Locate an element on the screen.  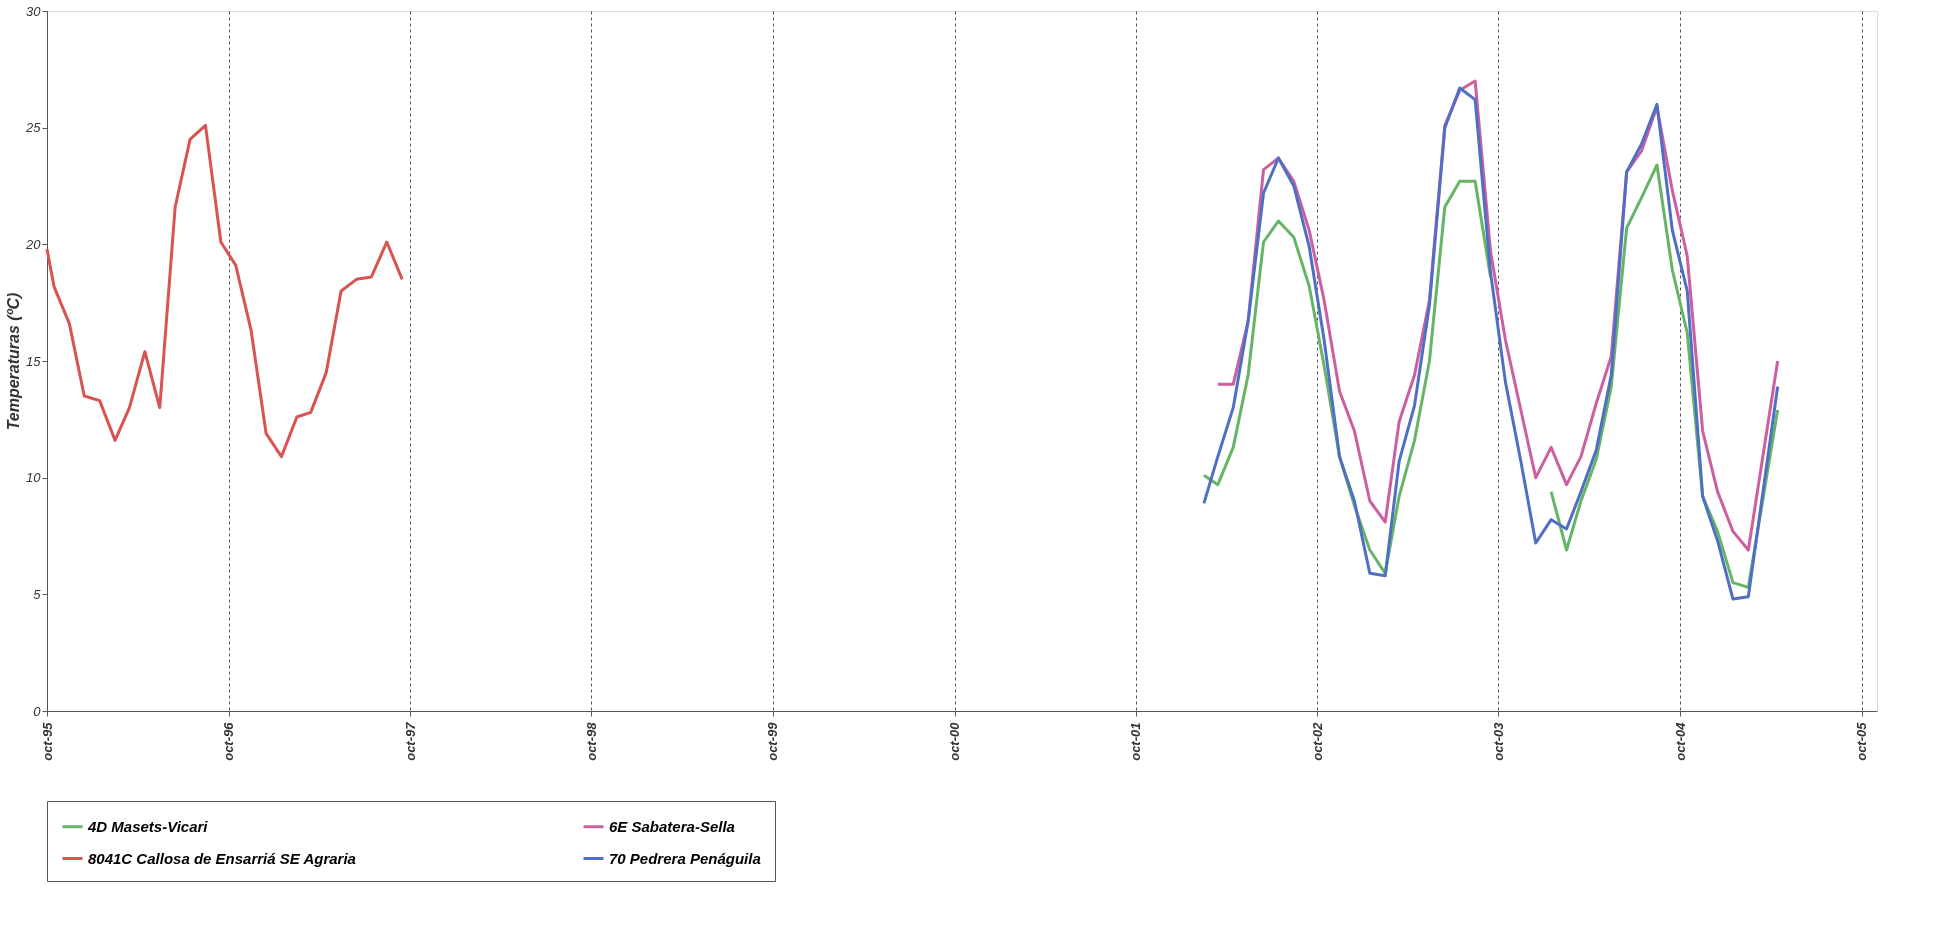
legend-label: 70 Pedrera Penáguila is located at coordinates (685, 858).